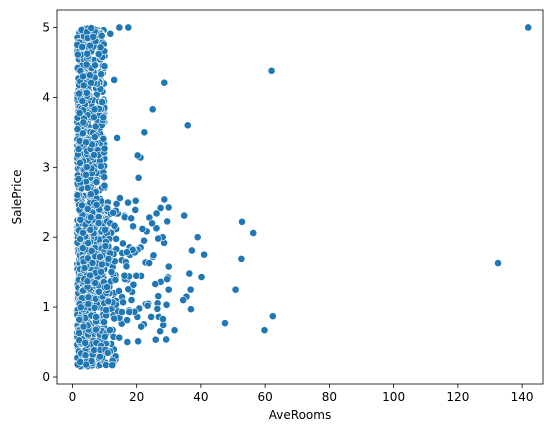 Image resolution: width=554 pixels, height=432 pixels. I want to click on x-tick-label: 40, so click(200, 397).